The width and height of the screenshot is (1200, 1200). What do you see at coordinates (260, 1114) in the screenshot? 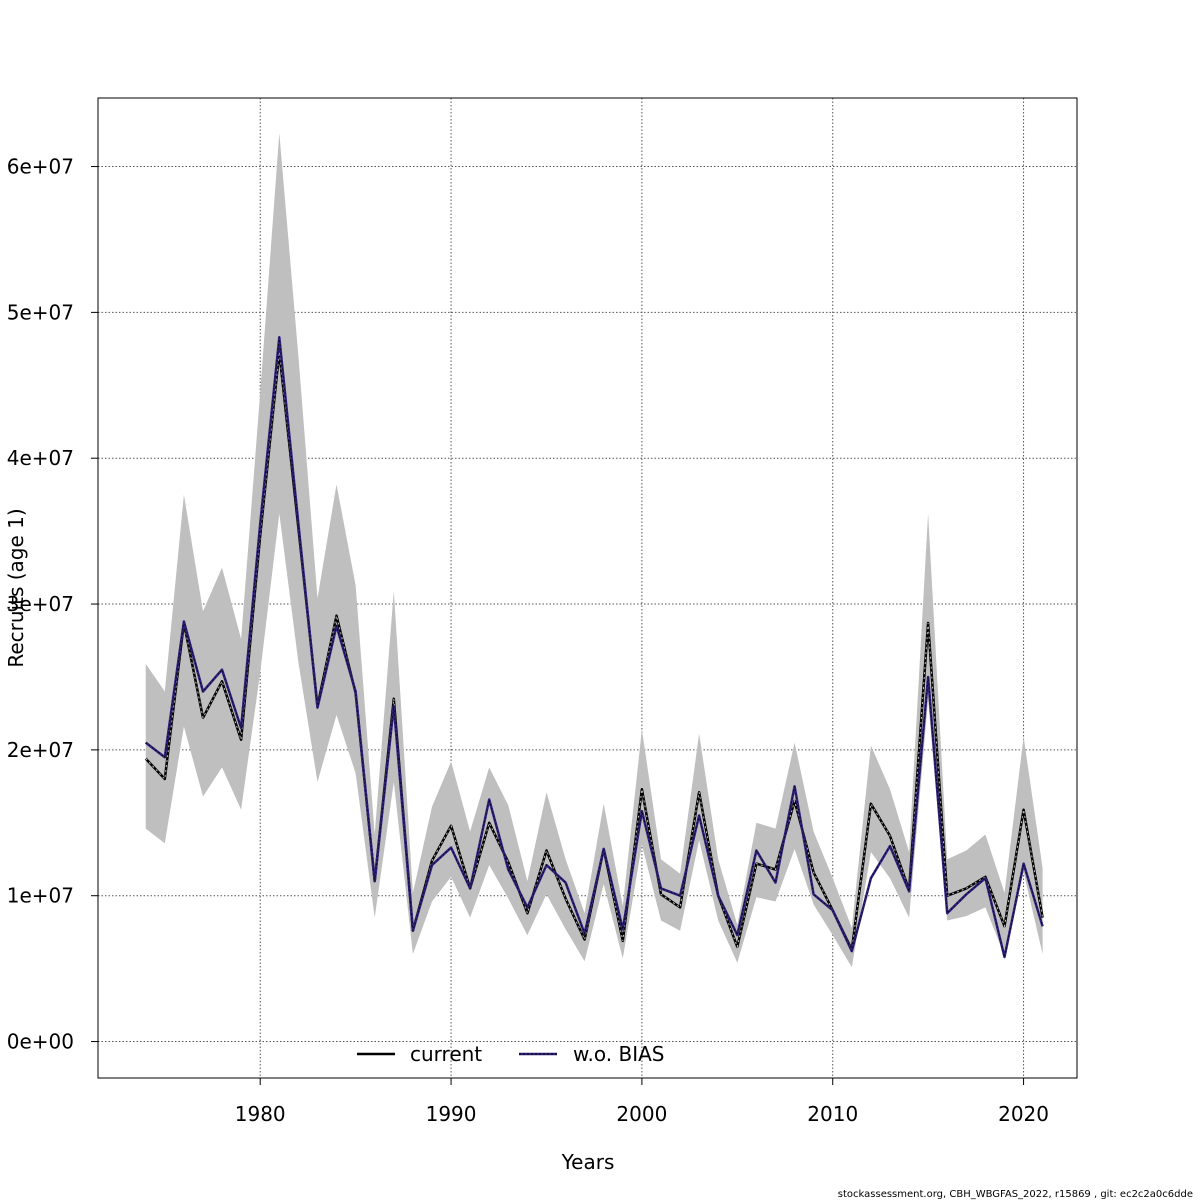
I see `x-tick-label: 1980` at bounding box center [260, 1114].